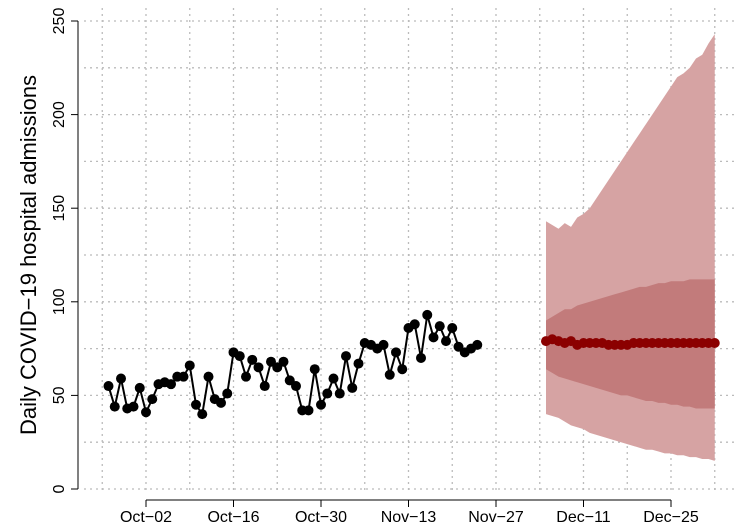  What do you see at coordinates (321, 517) in the screenshot?
I see `x-tick-label: Oct−30` at bounding box center [321, 517].